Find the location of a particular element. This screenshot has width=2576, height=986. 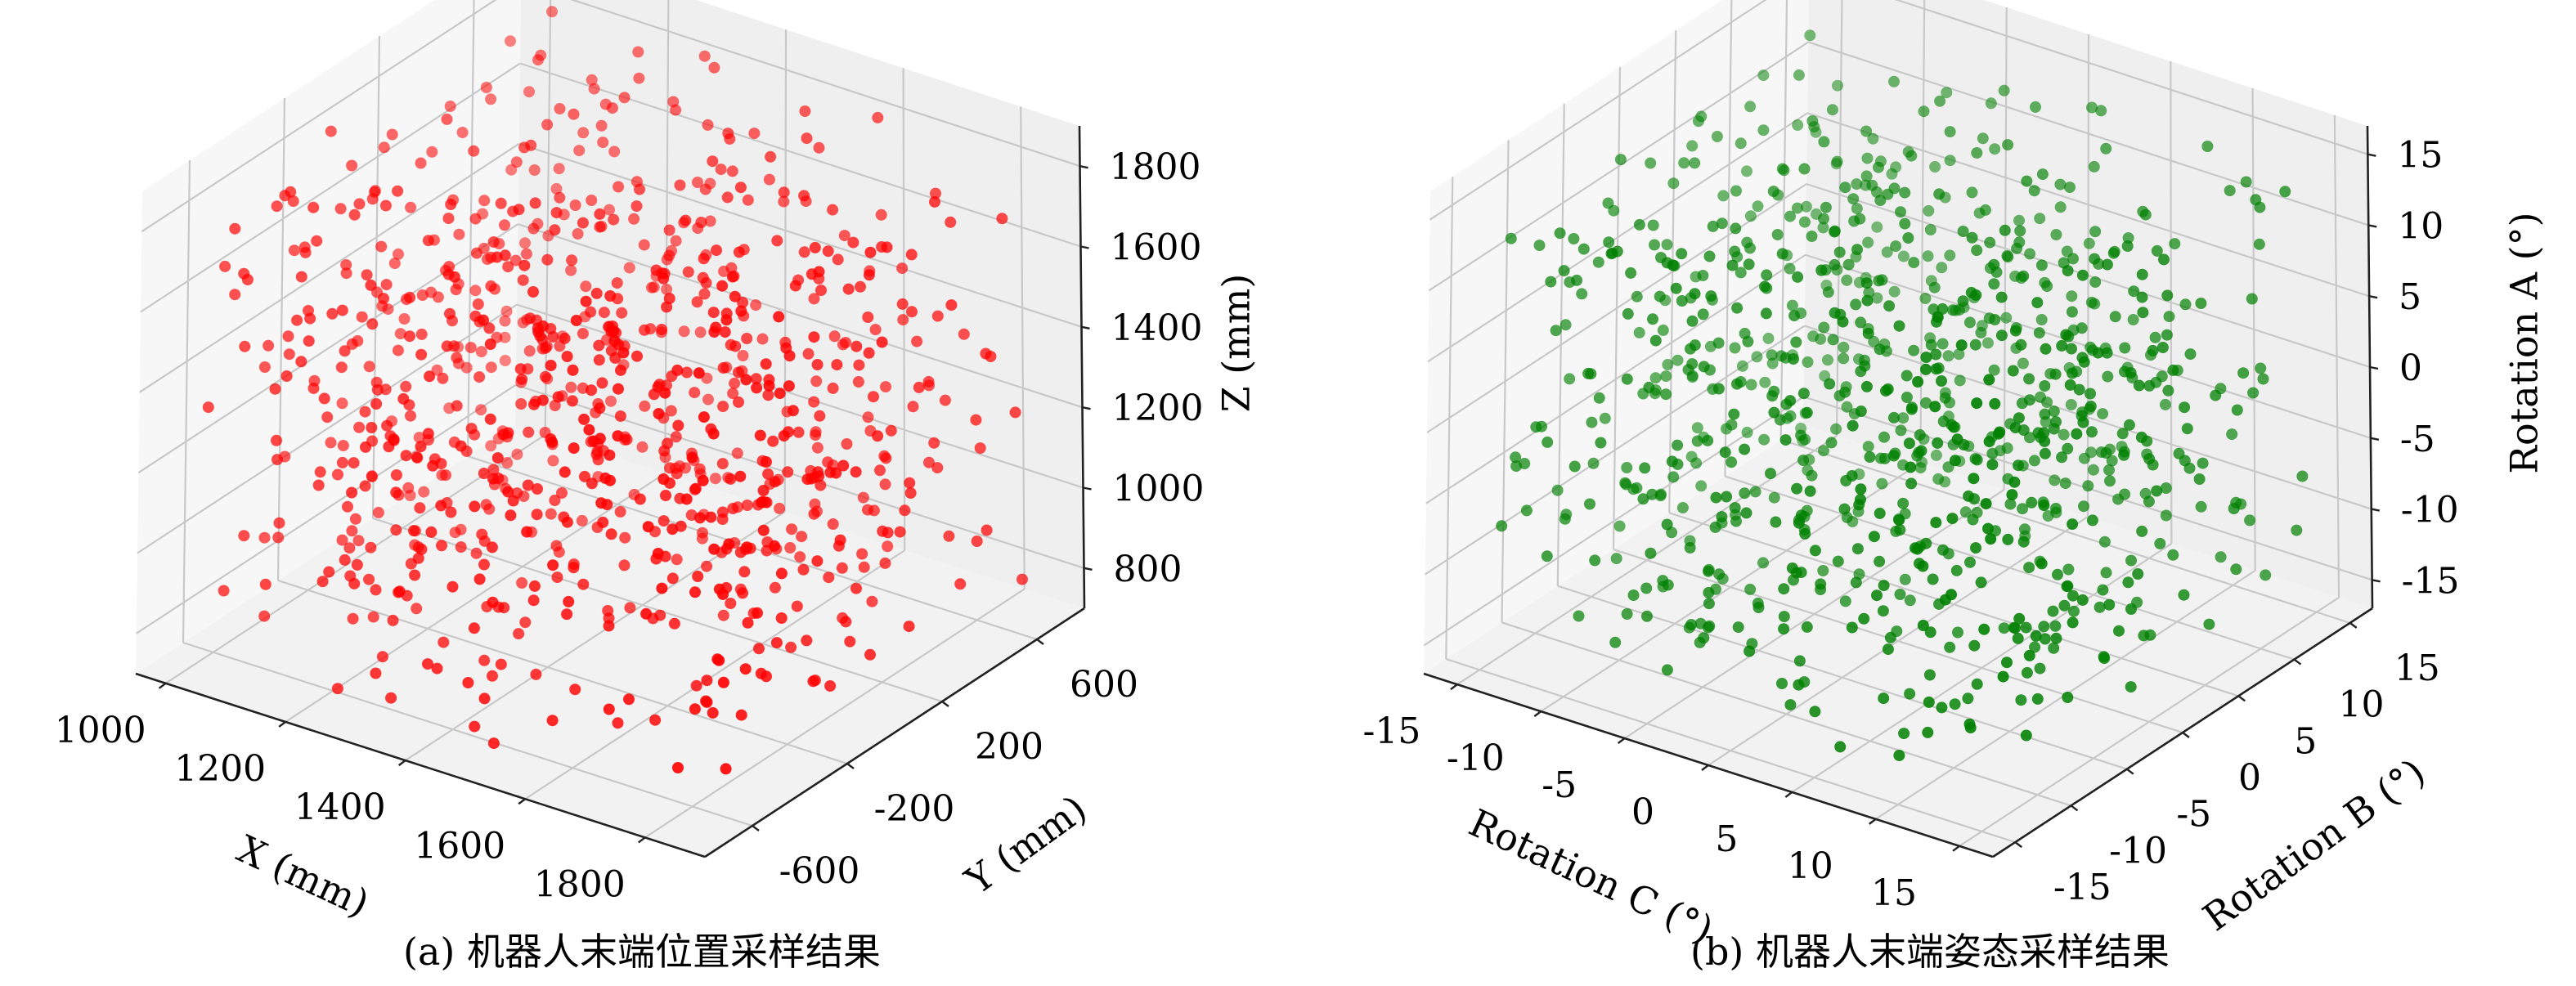

y-tick-label: -200 is located at coordinates (914, 809).